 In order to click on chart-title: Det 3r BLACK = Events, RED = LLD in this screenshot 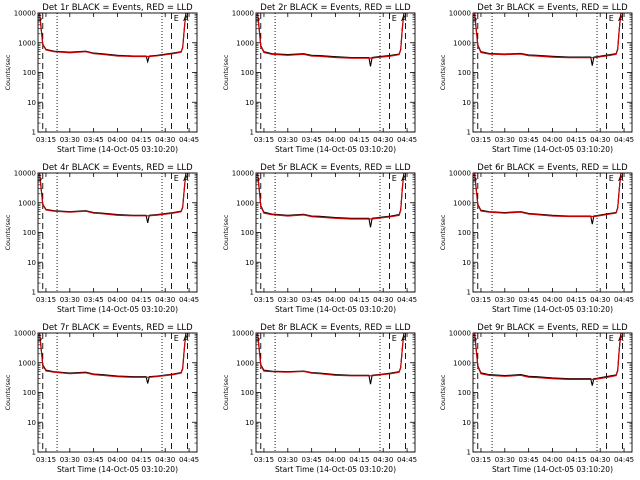, I will do `click(552, 8)`.